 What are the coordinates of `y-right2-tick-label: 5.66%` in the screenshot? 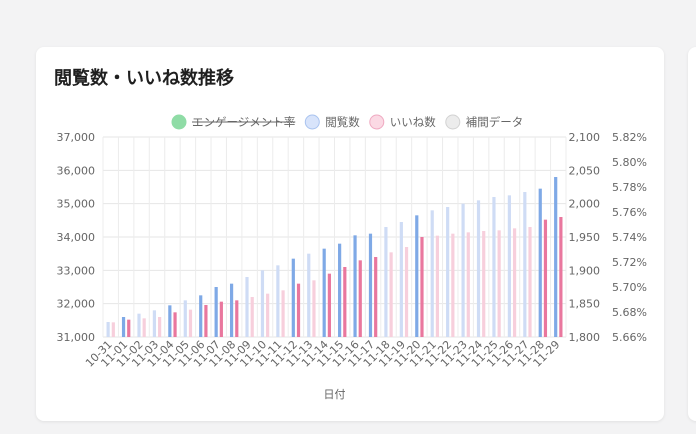 It's located at (629, 337).